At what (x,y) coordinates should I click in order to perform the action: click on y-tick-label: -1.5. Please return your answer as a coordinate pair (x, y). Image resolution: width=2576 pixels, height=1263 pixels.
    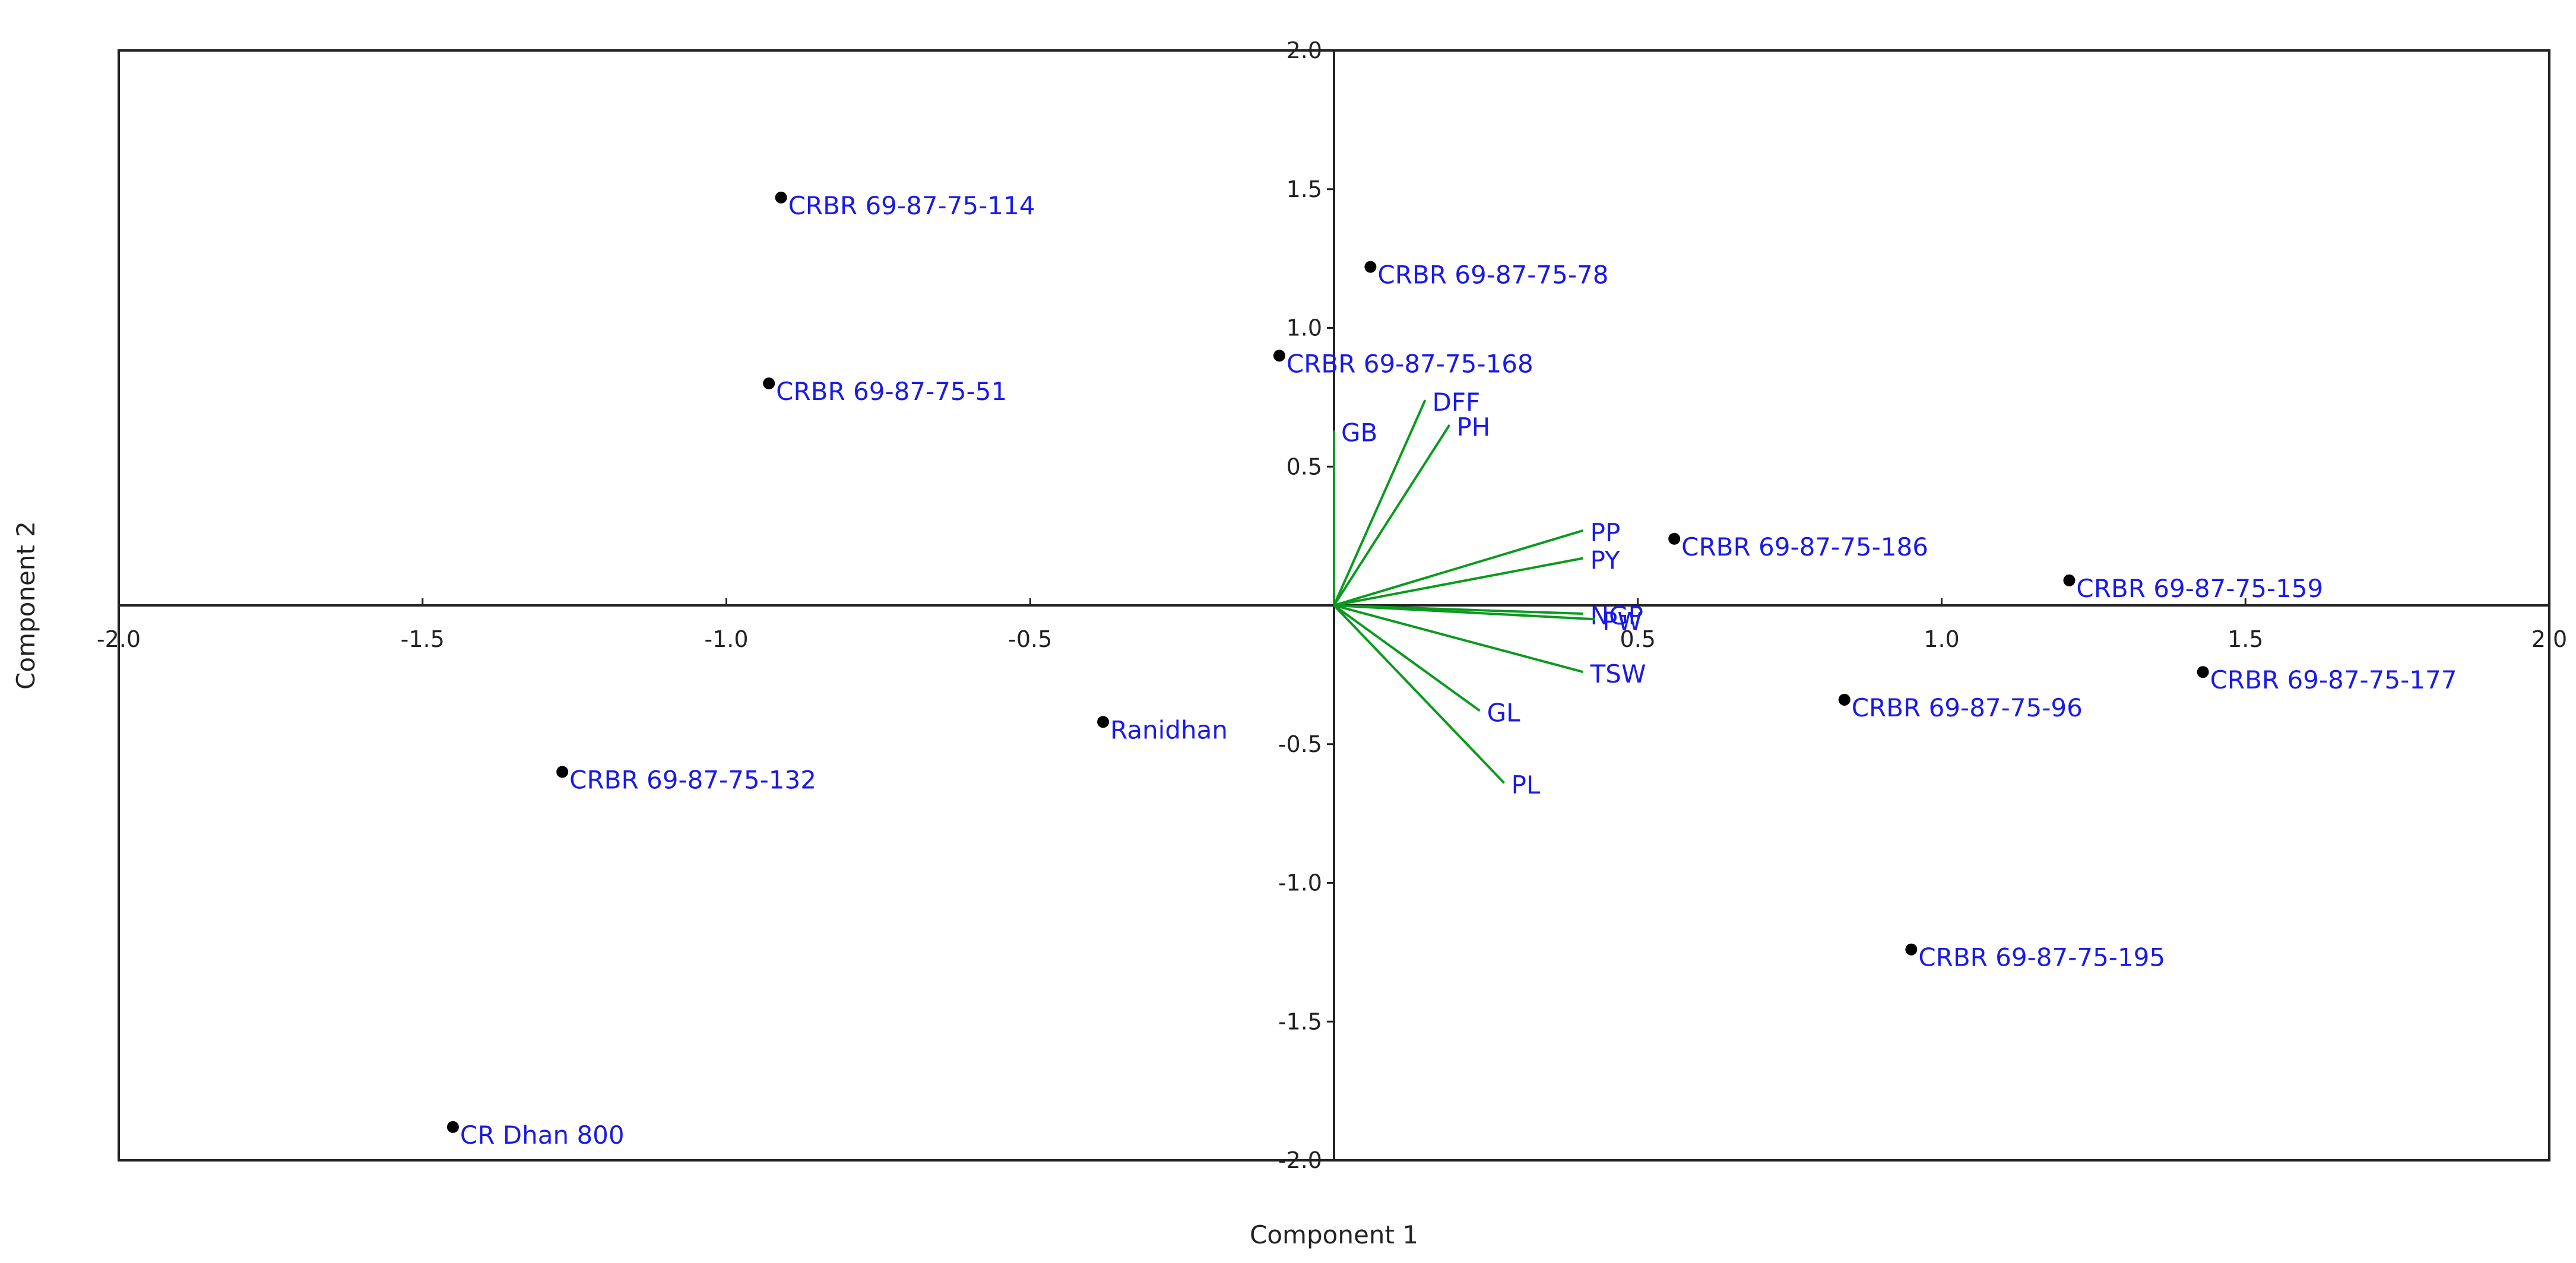
    Looking at the image, I should click on (1300, 1021).